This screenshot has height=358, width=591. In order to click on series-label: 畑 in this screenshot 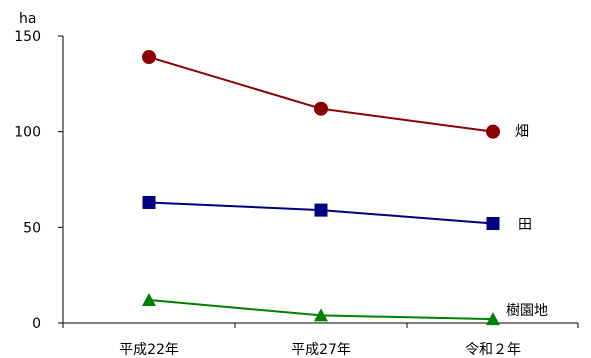, I will do `click(522, 132)`.